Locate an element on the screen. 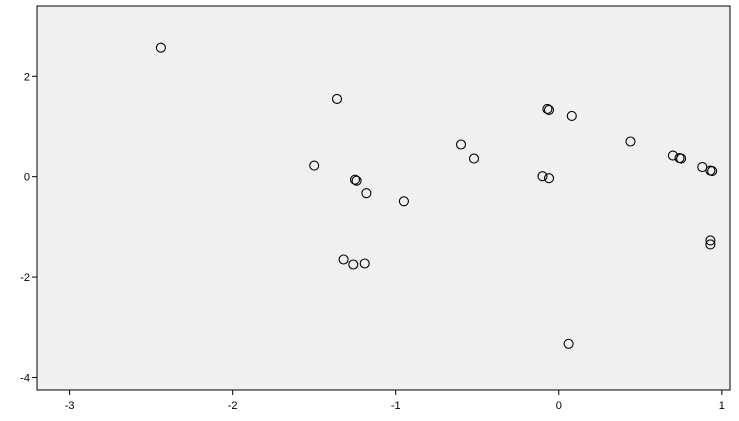 The height and width of the screenshot is (421, 739). x-tick-label: -3 is located at coordinates (70, 406).